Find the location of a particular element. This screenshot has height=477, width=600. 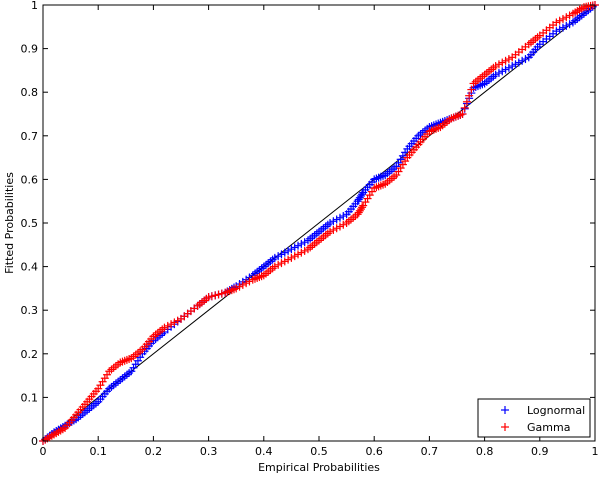

x-tick-label: 0.8 is located at coordinates (485, 451).